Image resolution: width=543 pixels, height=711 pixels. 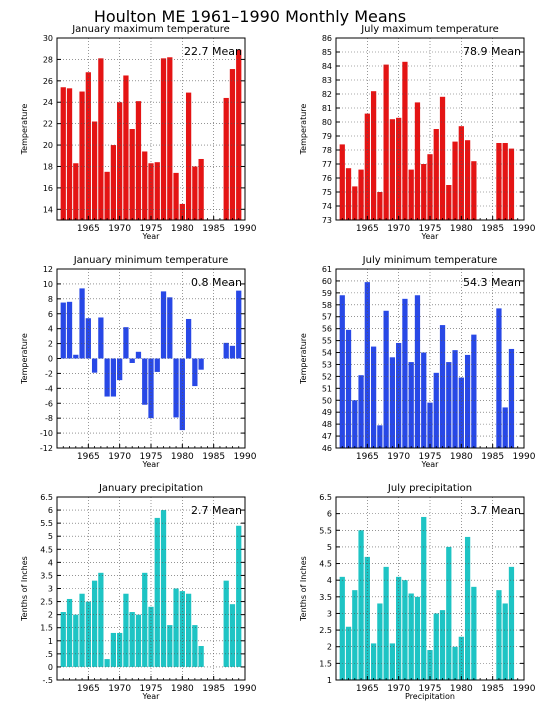 I want to click on y-tick-label: 20, so click(x=48, y=145).